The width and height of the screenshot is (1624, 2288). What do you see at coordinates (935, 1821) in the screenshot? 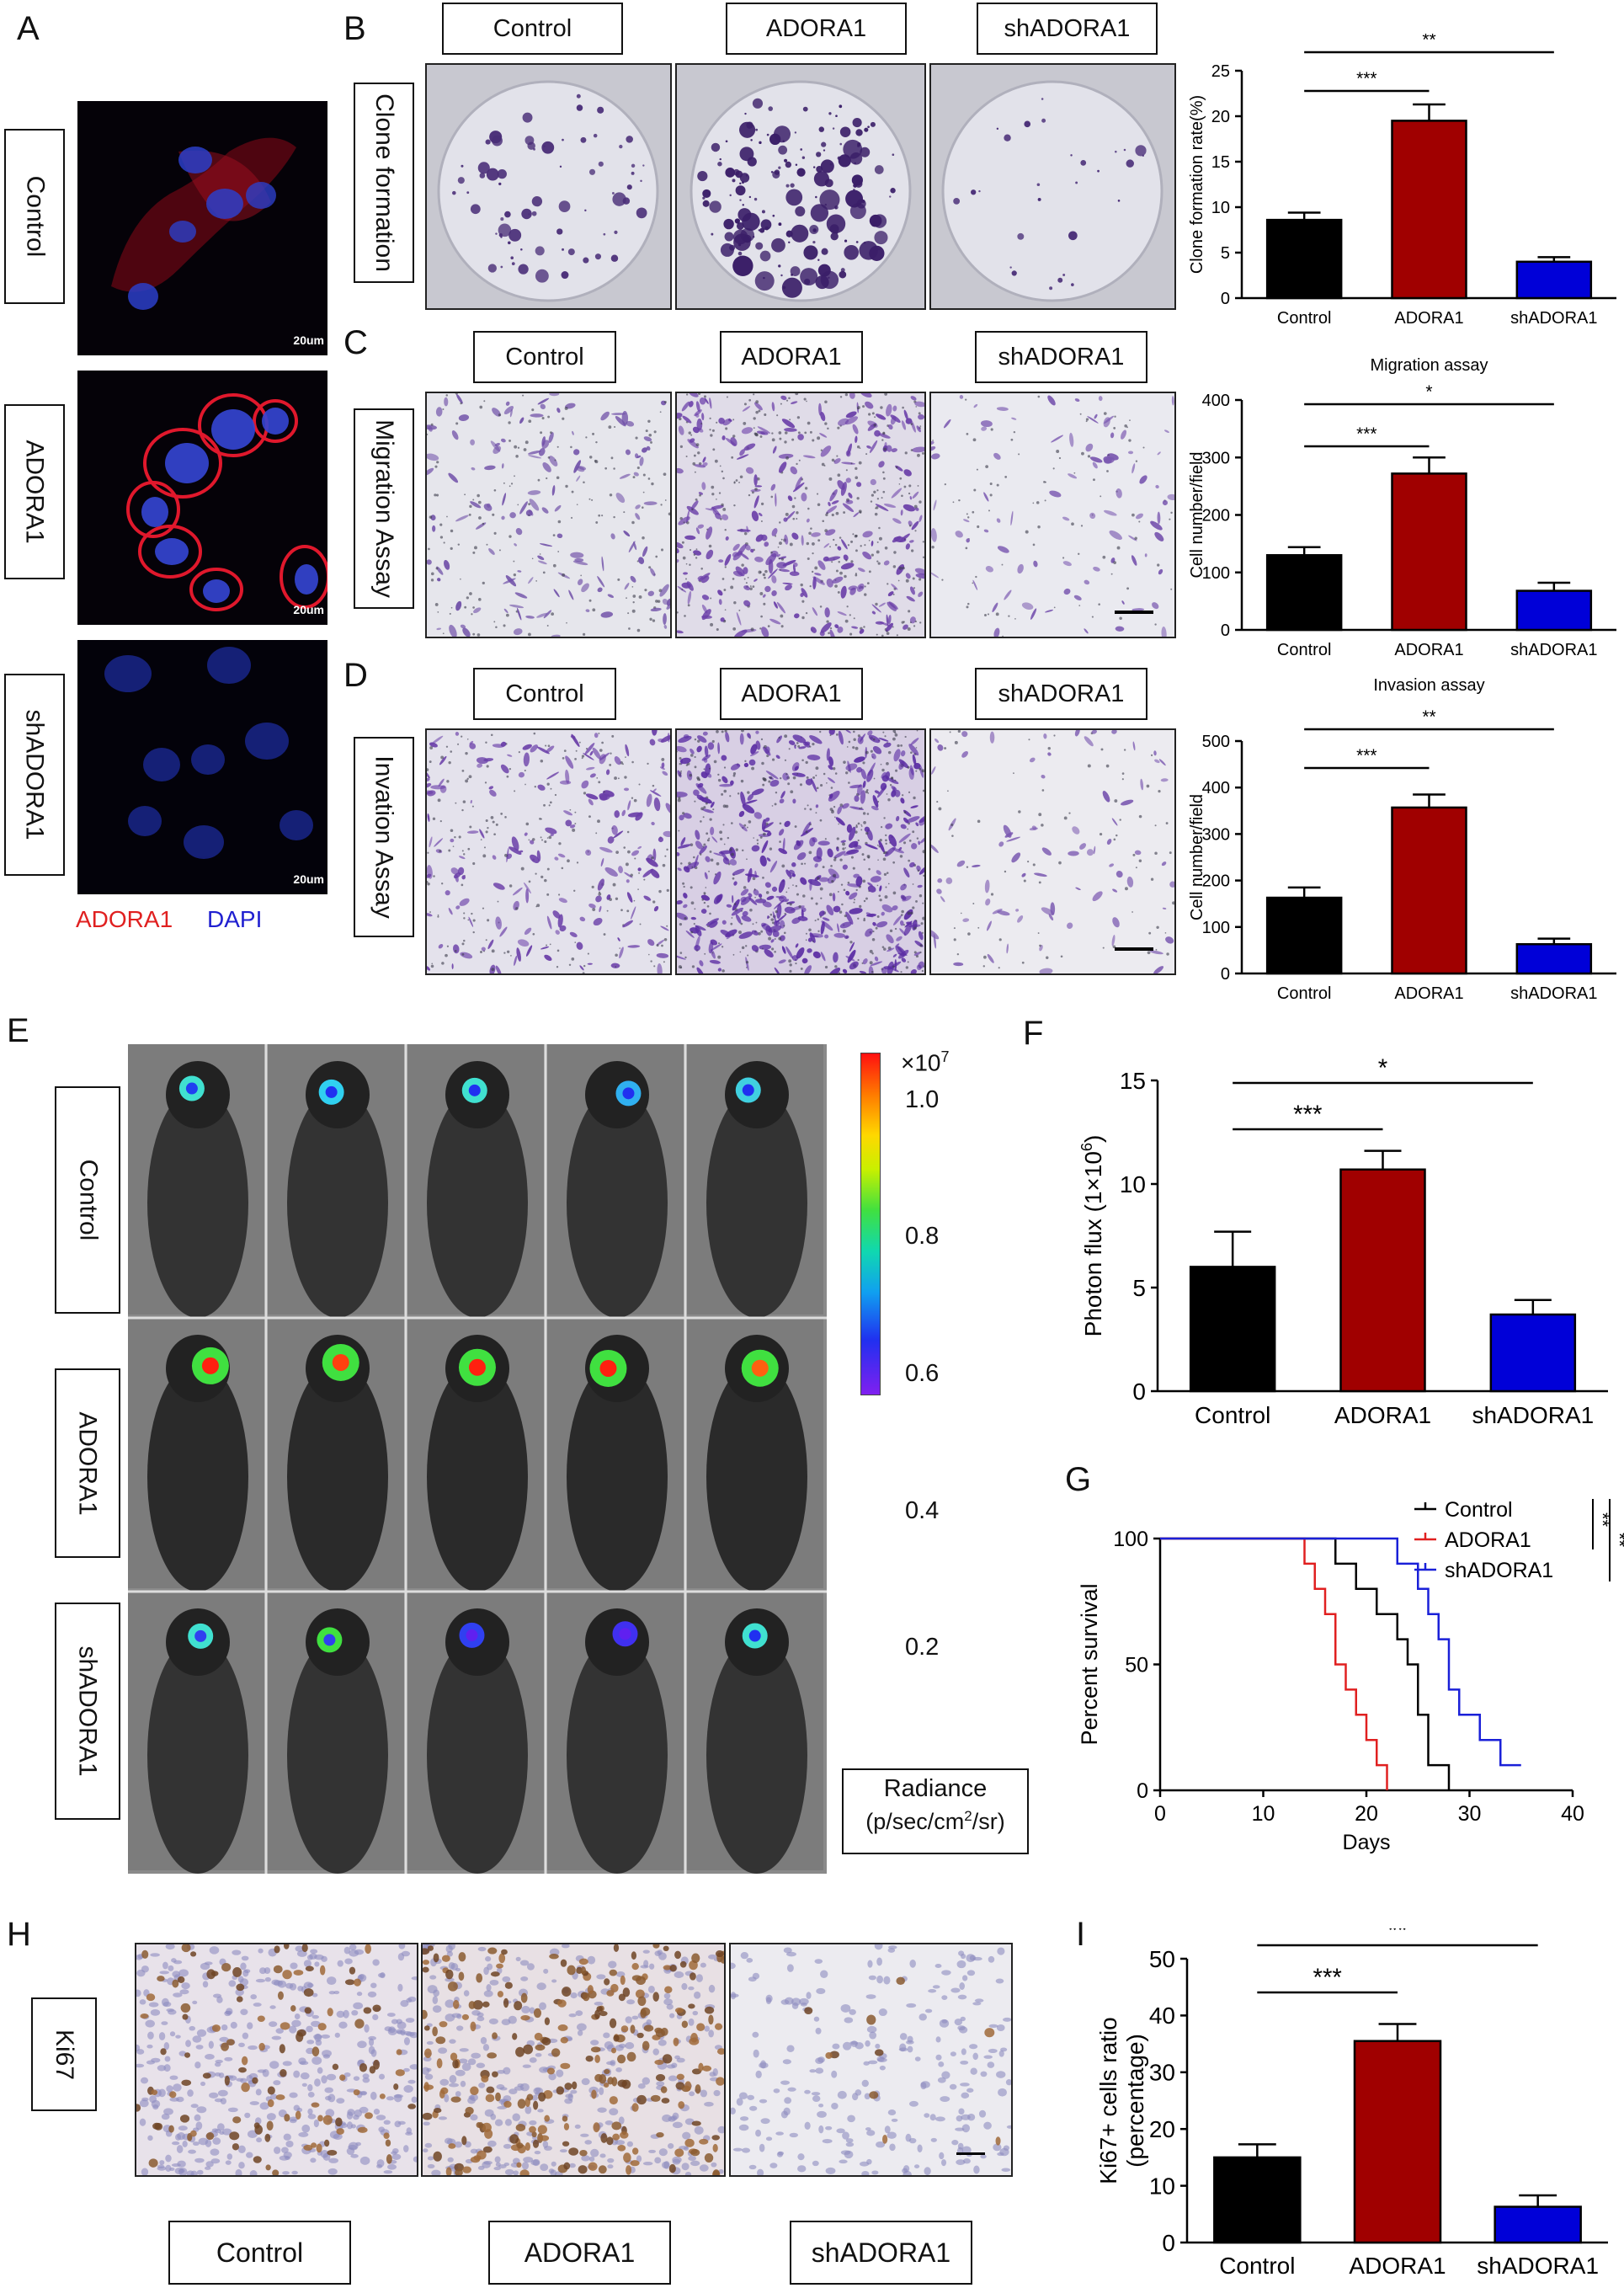
I see `radiance-unit: (p/sec/cm2/sr)` at bounding box center [935, 1821].